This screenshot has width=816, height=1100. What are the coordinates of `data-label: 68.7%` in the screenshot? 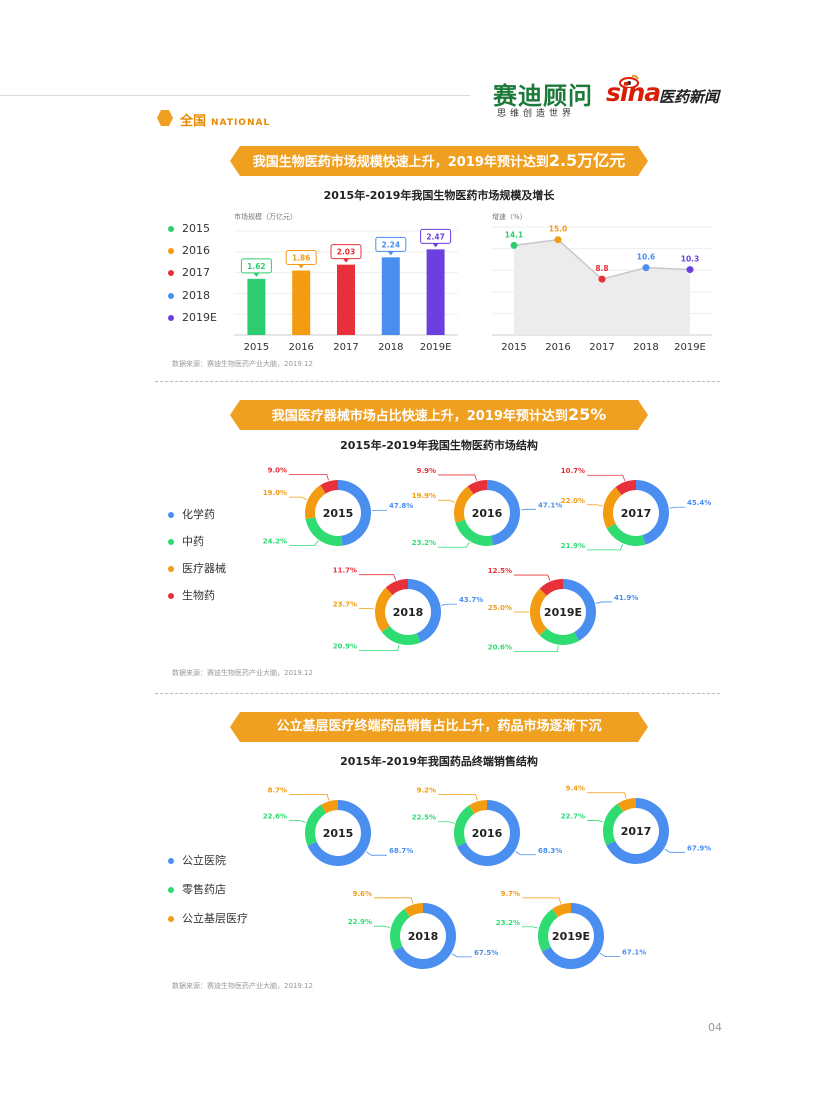 It's located at (401, 851).